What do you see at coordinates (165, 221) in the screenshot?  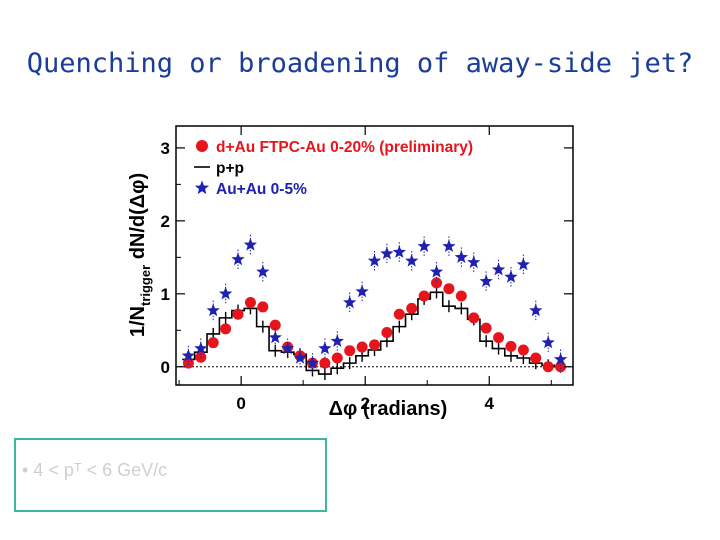 I see `y-tick-label: 2` at bounding box center [165, 221].